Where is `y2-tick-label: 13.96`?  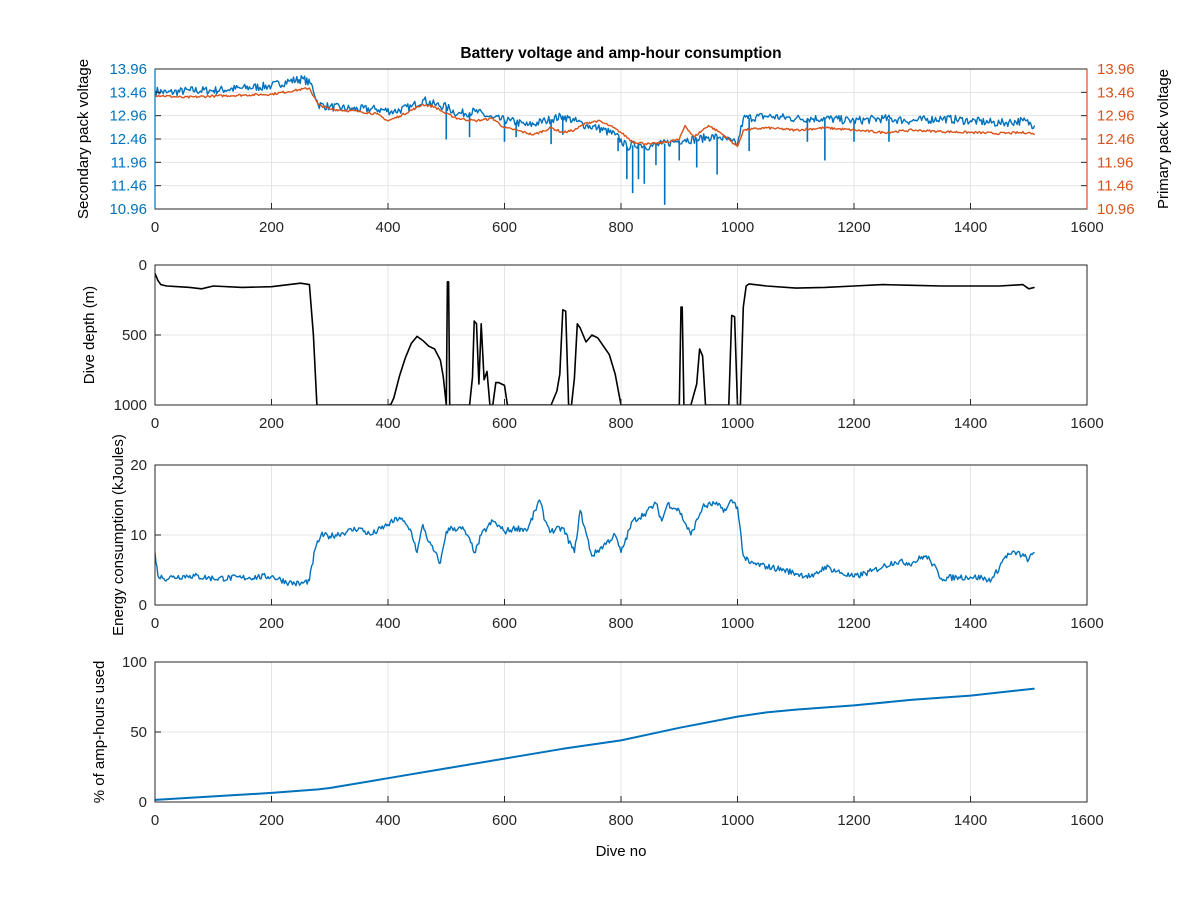 y2-tick-label: 13.96 is located at coordinates (1116, 69).